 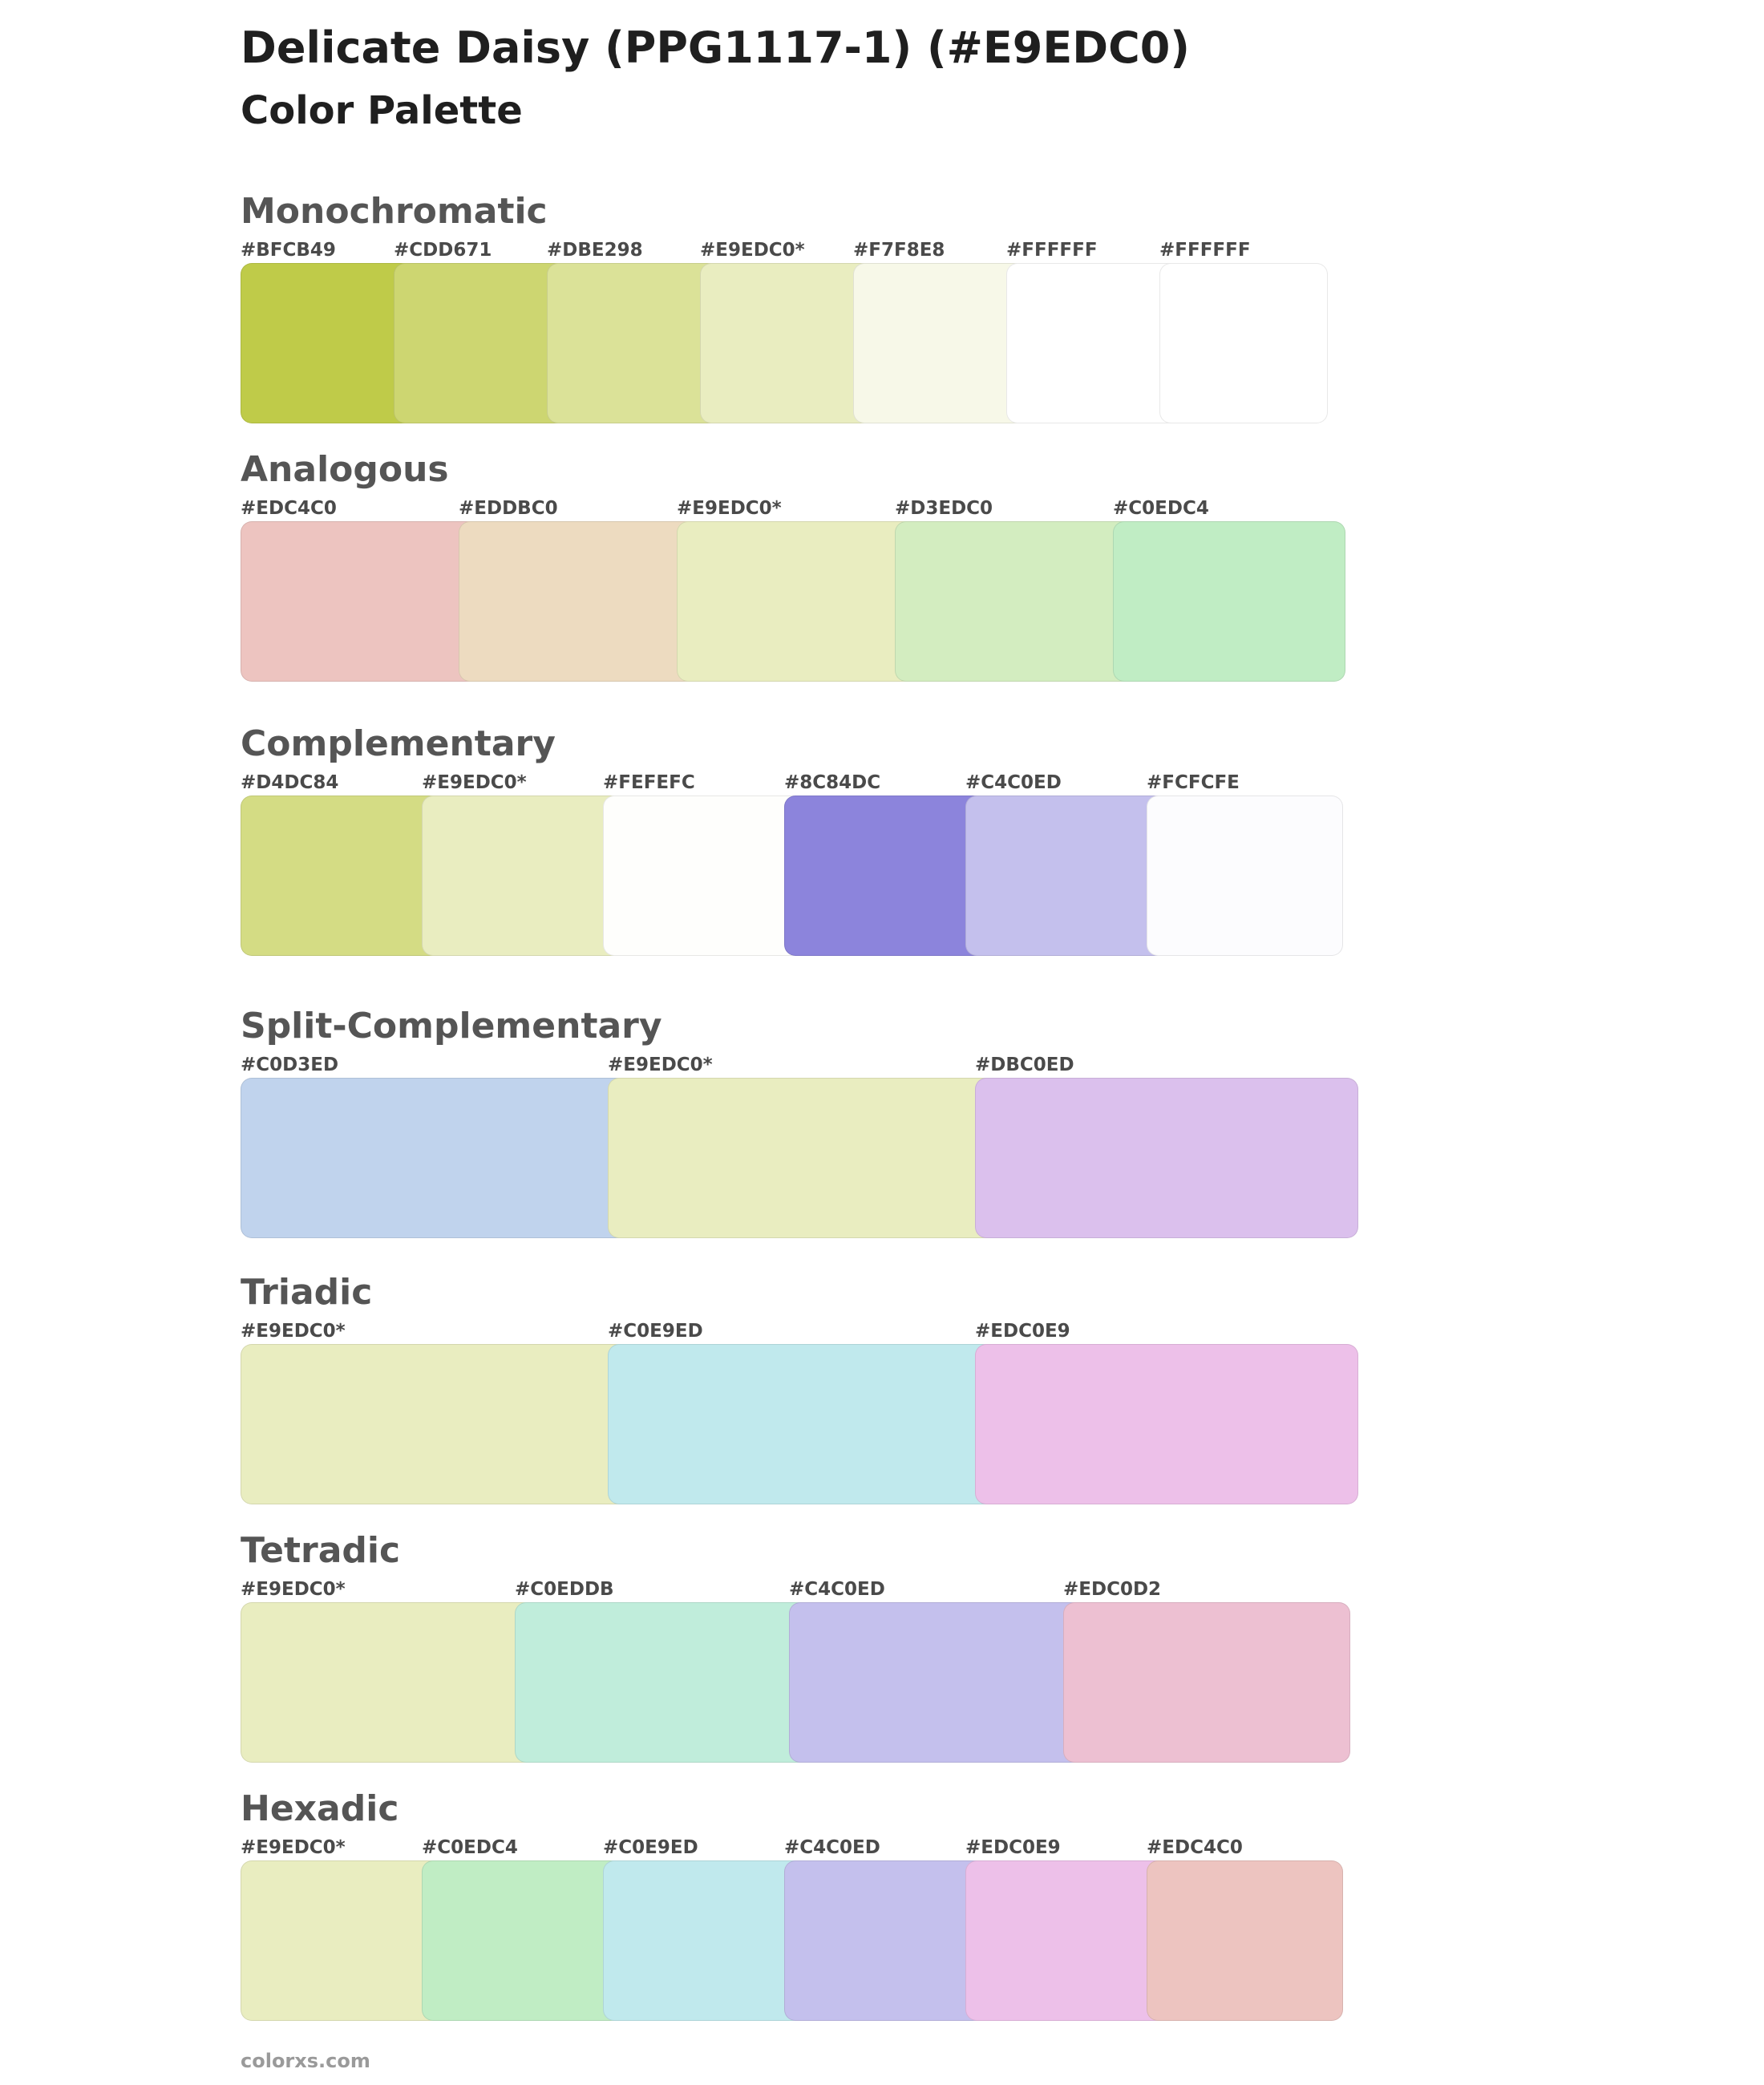 What do you see at coordinates (290, 782) in the screenshot?
I see `swatch-hex-label: #D4DC84` at bounding box center [290, 782].